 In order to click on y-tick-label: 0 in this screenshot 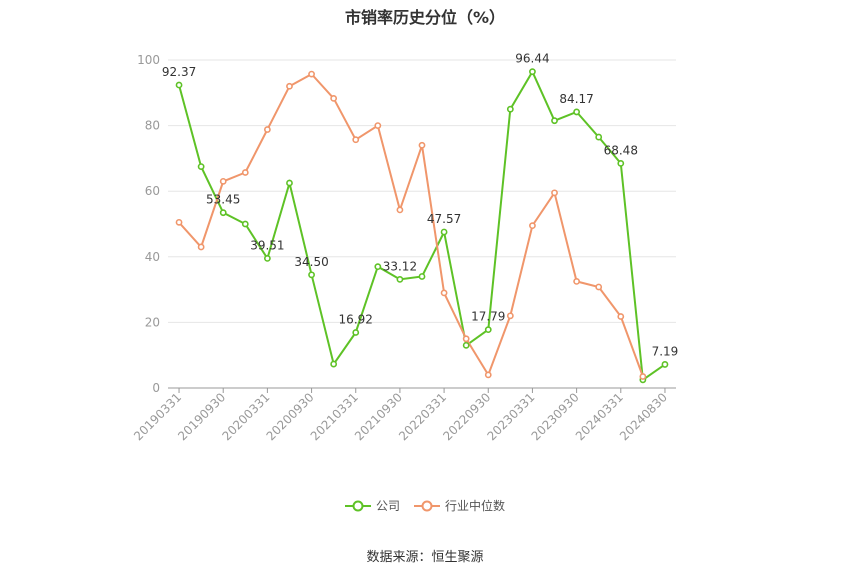, I will do `click(156, 388)`.